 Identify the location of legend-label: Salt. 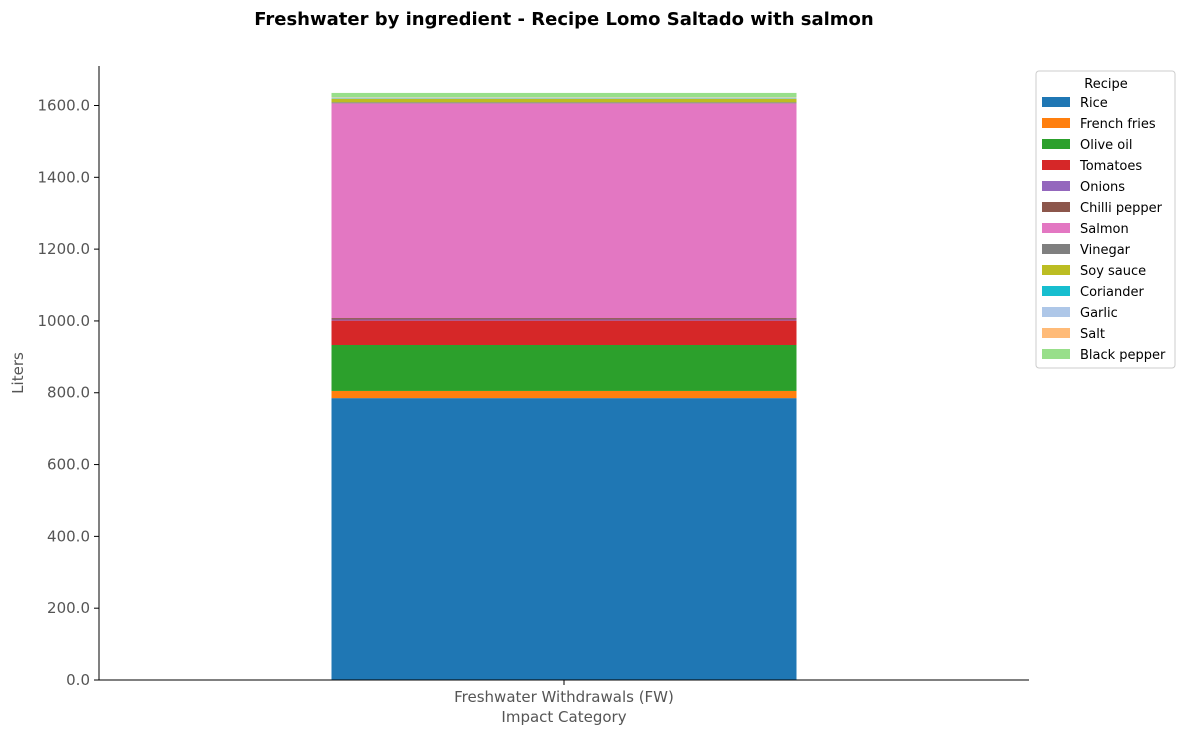
(1092, 334).